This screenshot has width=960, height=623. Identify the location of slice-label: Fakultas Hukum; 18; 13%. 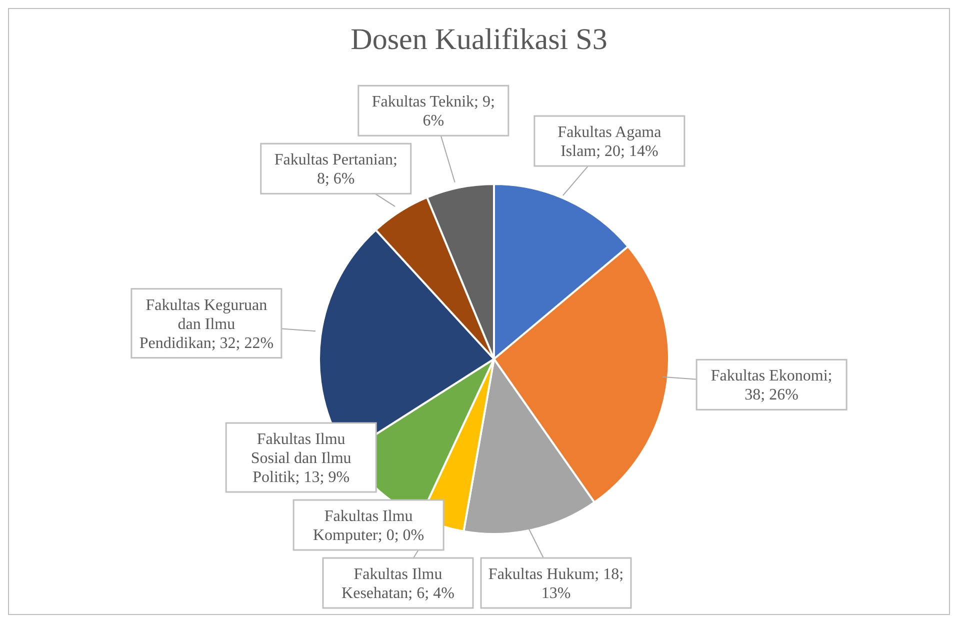
(556, 584).